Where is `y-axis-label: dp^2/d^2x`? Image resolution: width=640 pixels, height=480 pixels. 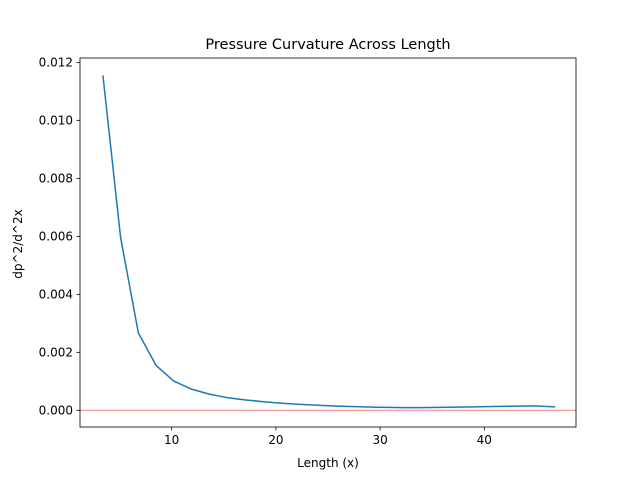 y-axis-label: dp^2/d^2x is located at coordinates (18, 243).